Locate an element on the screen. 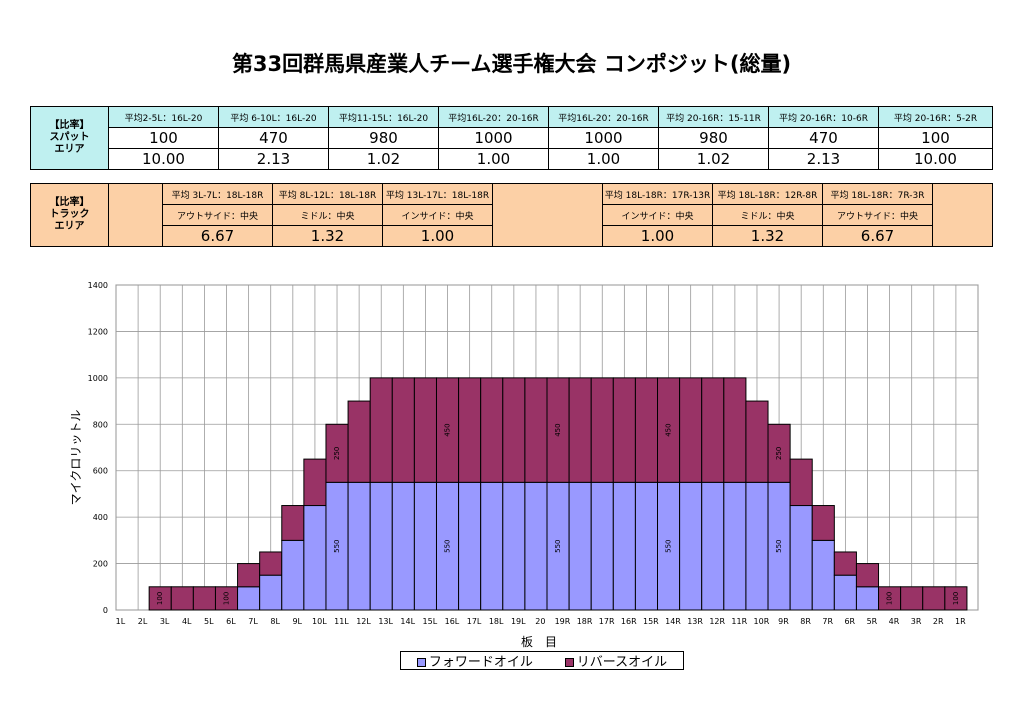  x-tick-label: 8R is located at coordinates (805, 621).